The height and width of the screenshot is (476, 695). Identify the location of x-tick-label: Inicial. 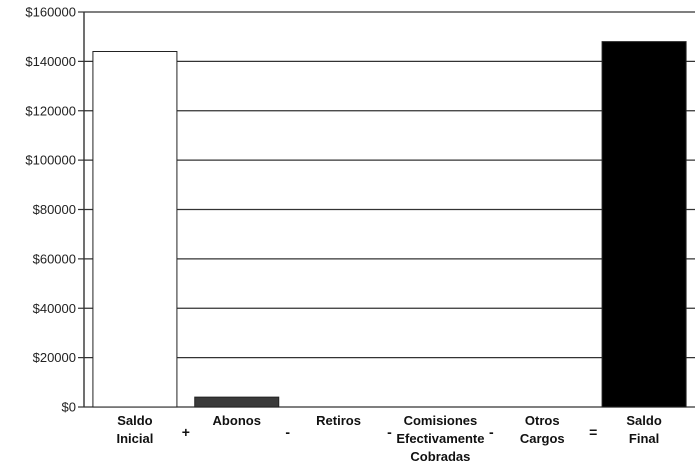
(134, 438).